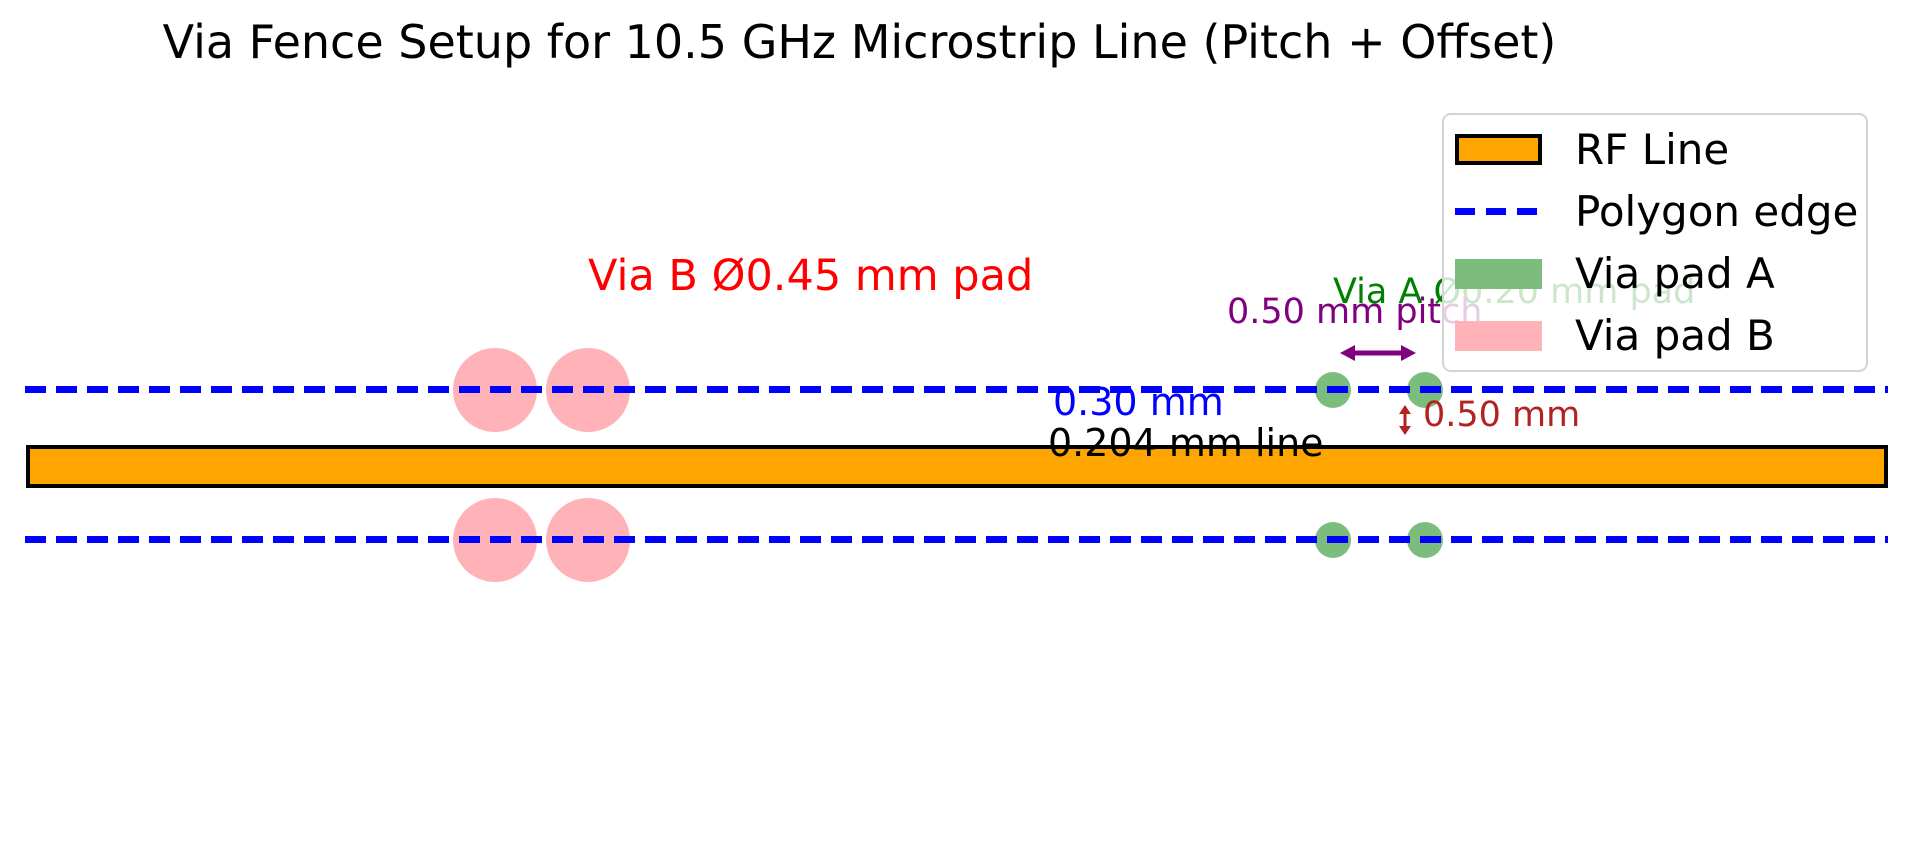 This screenshot has width=1919, height=867. What do you see at coordinates (1498, 273) in the screenshot?
I see `via-pad-a-swatch-icon` at bounding box center [1498, 273].